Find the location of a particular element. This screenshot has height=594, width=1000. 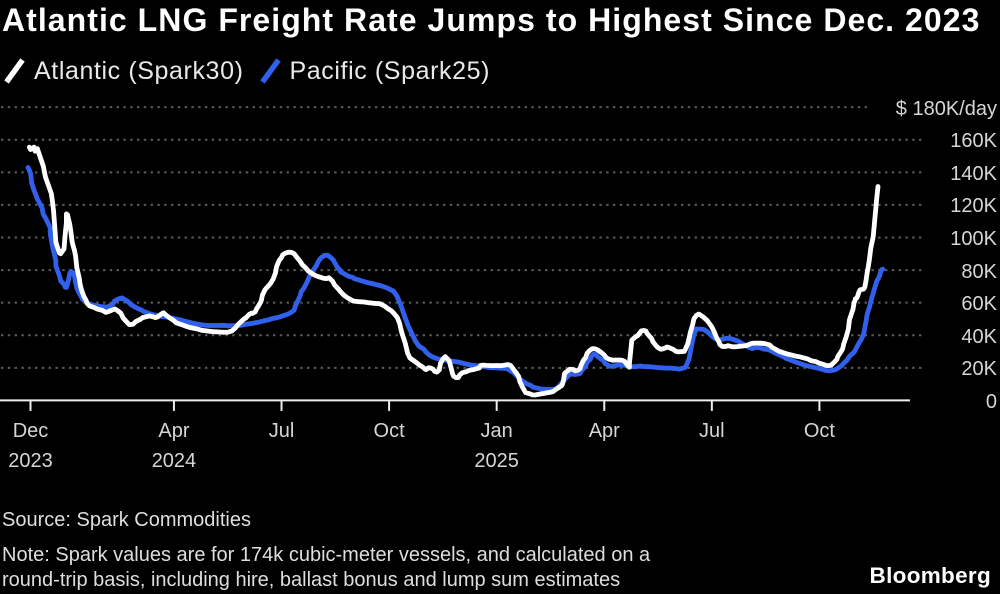

y-tick-label: 80K is located at coordinates (979, 271).